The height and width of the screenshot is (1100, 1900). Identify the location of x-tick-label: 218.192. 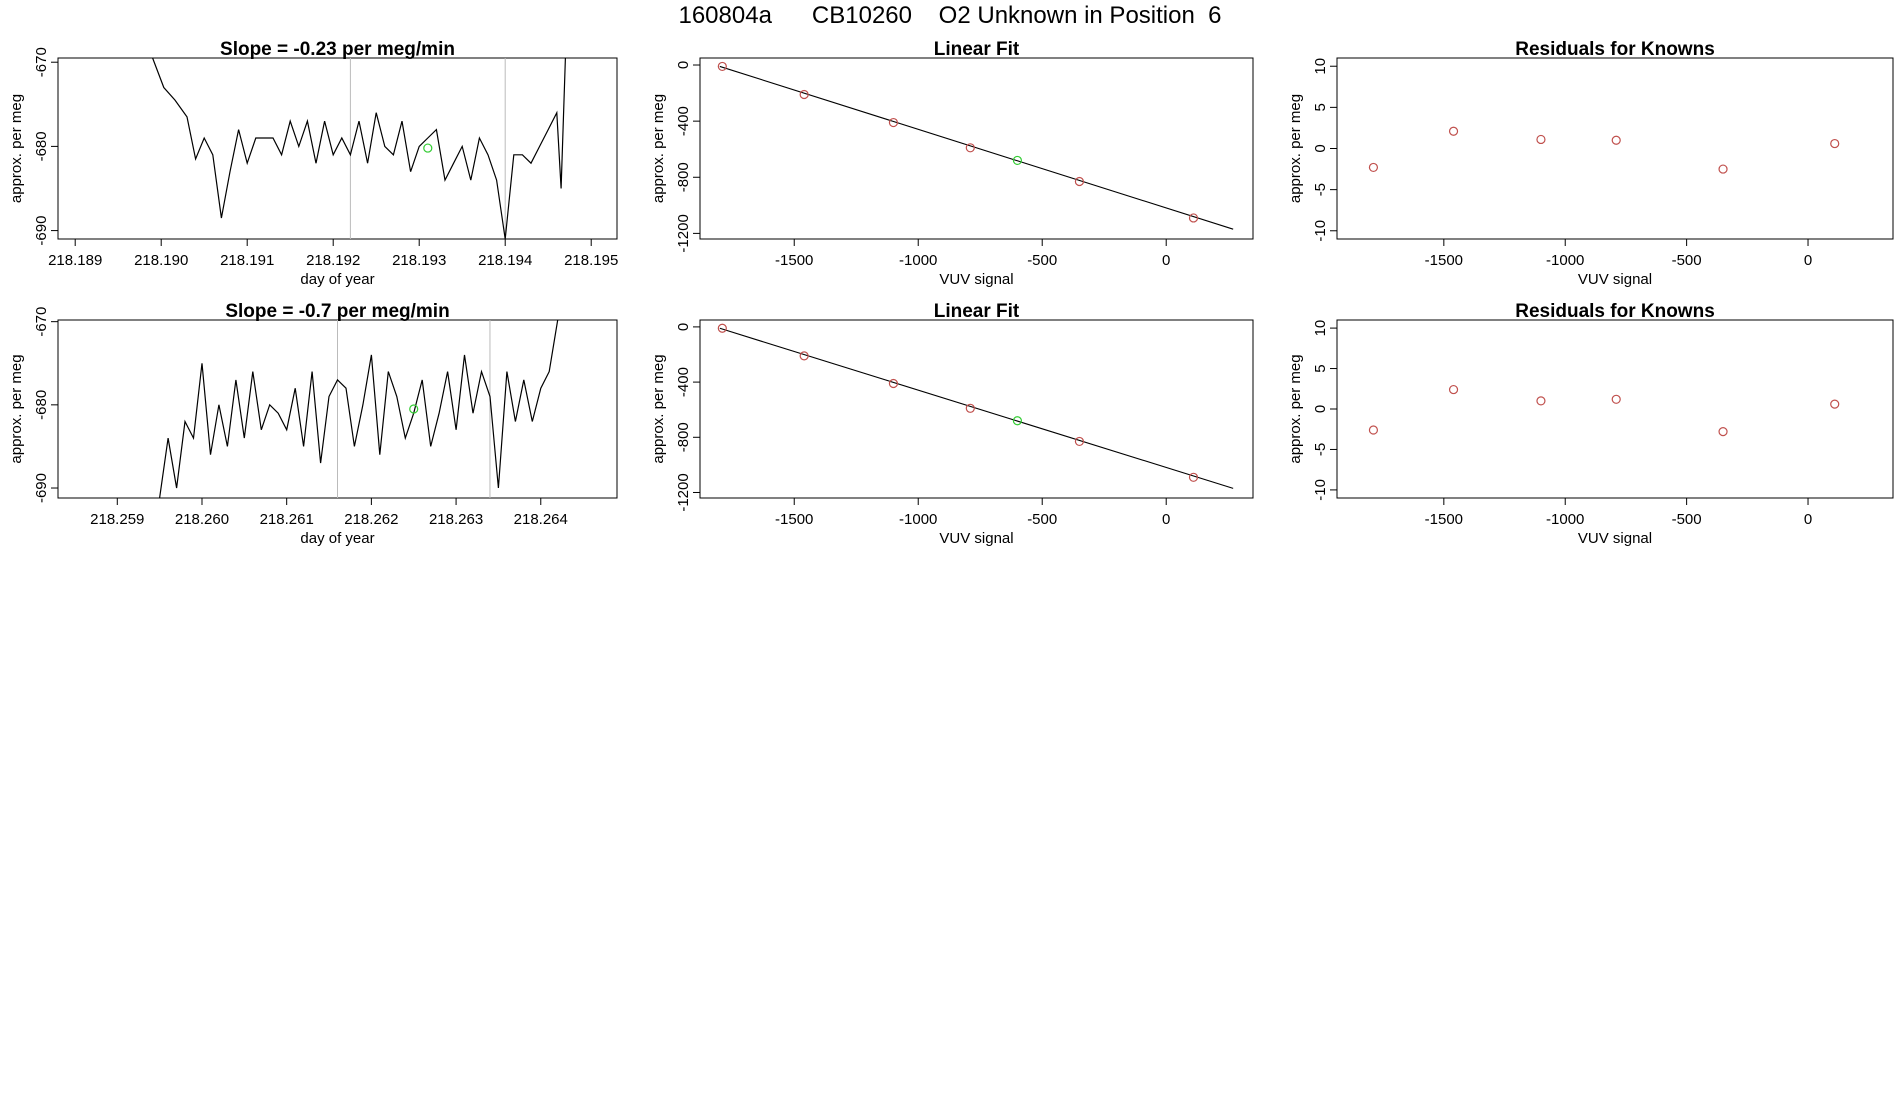
(333, 260).